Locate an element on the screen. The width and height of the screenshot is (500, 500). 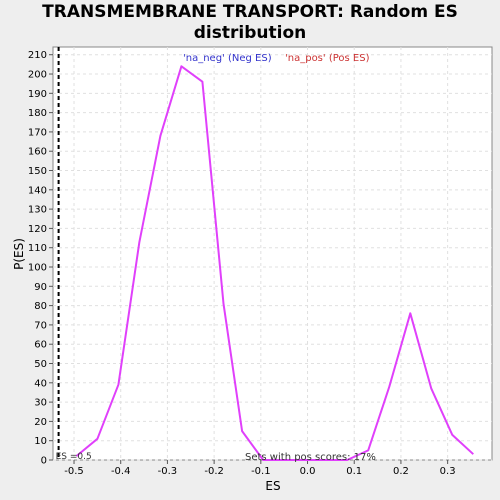
es-marker-label: ES =0.5 is located at coordinates (74, 457).